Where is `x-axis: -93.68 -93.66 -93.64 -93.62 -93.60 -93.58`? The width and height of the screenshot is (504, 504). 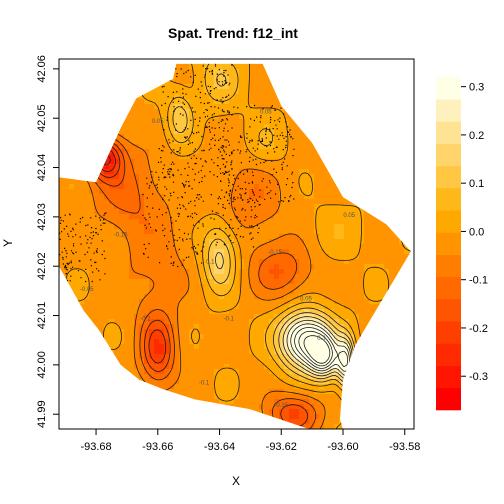 x-axis: -93.68 -93.66 -93.64 -93.62 -93.60 -93.58 is located at coordinates (250, 441).